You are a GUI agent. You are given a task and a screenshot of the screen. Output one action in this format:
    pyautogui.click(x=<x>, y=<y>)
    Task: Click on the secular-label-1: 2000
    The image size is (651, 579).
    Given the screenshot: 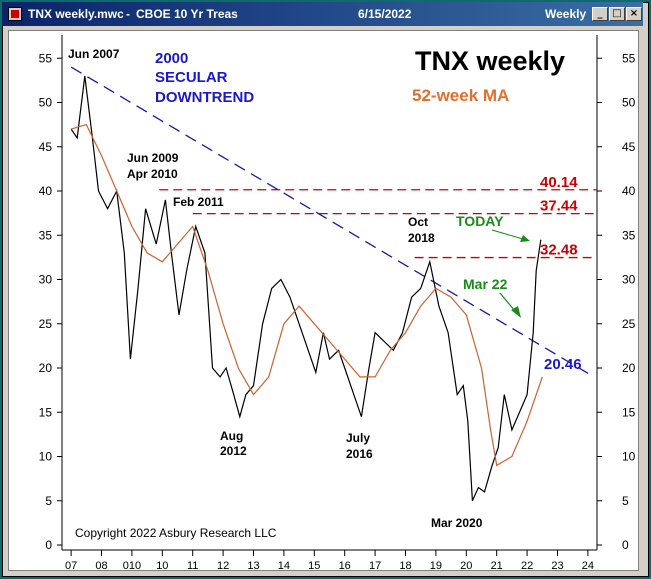 What is the action you would take?
    pyautogui.click(x=171, y=58)
    